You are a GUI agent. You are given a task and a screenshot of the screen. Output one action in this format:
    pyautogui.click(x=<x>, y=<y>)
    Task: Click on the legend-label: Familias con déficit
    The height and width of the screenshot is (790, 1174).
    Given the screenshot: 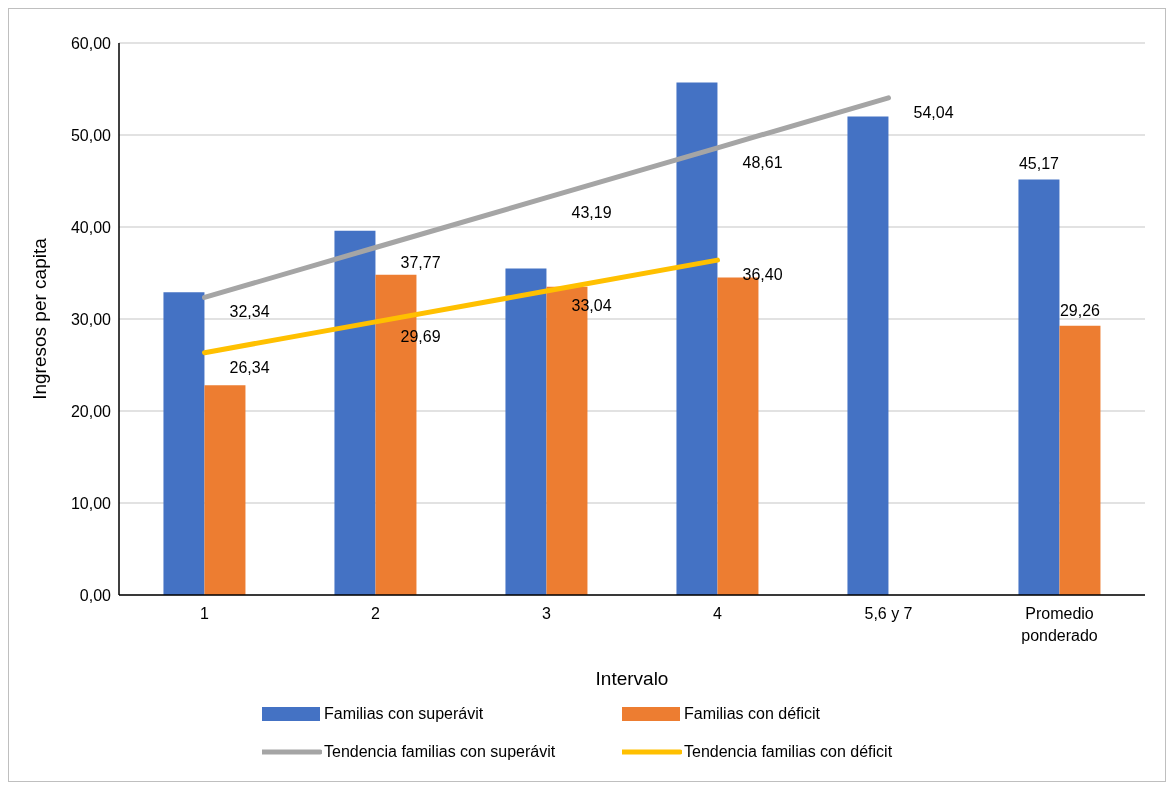 What is the action you would take?
    pyautogui.click(x=752, y=714)
    